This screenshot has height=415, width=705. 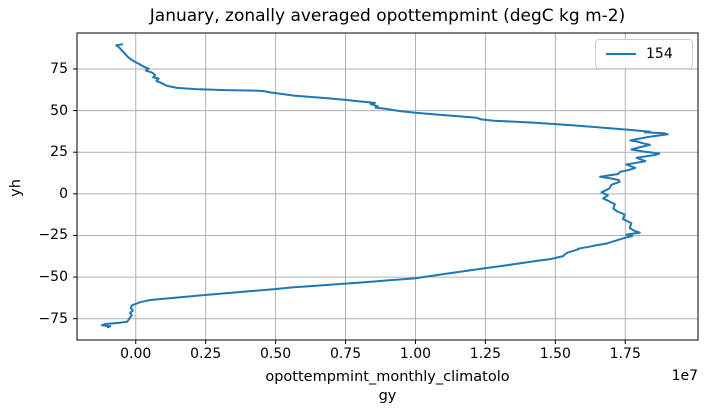 What do you see at coordinates (387, 396) in the screenshot?
I see `x-axis-label-line2: gy` at bounding box center [387, 396].